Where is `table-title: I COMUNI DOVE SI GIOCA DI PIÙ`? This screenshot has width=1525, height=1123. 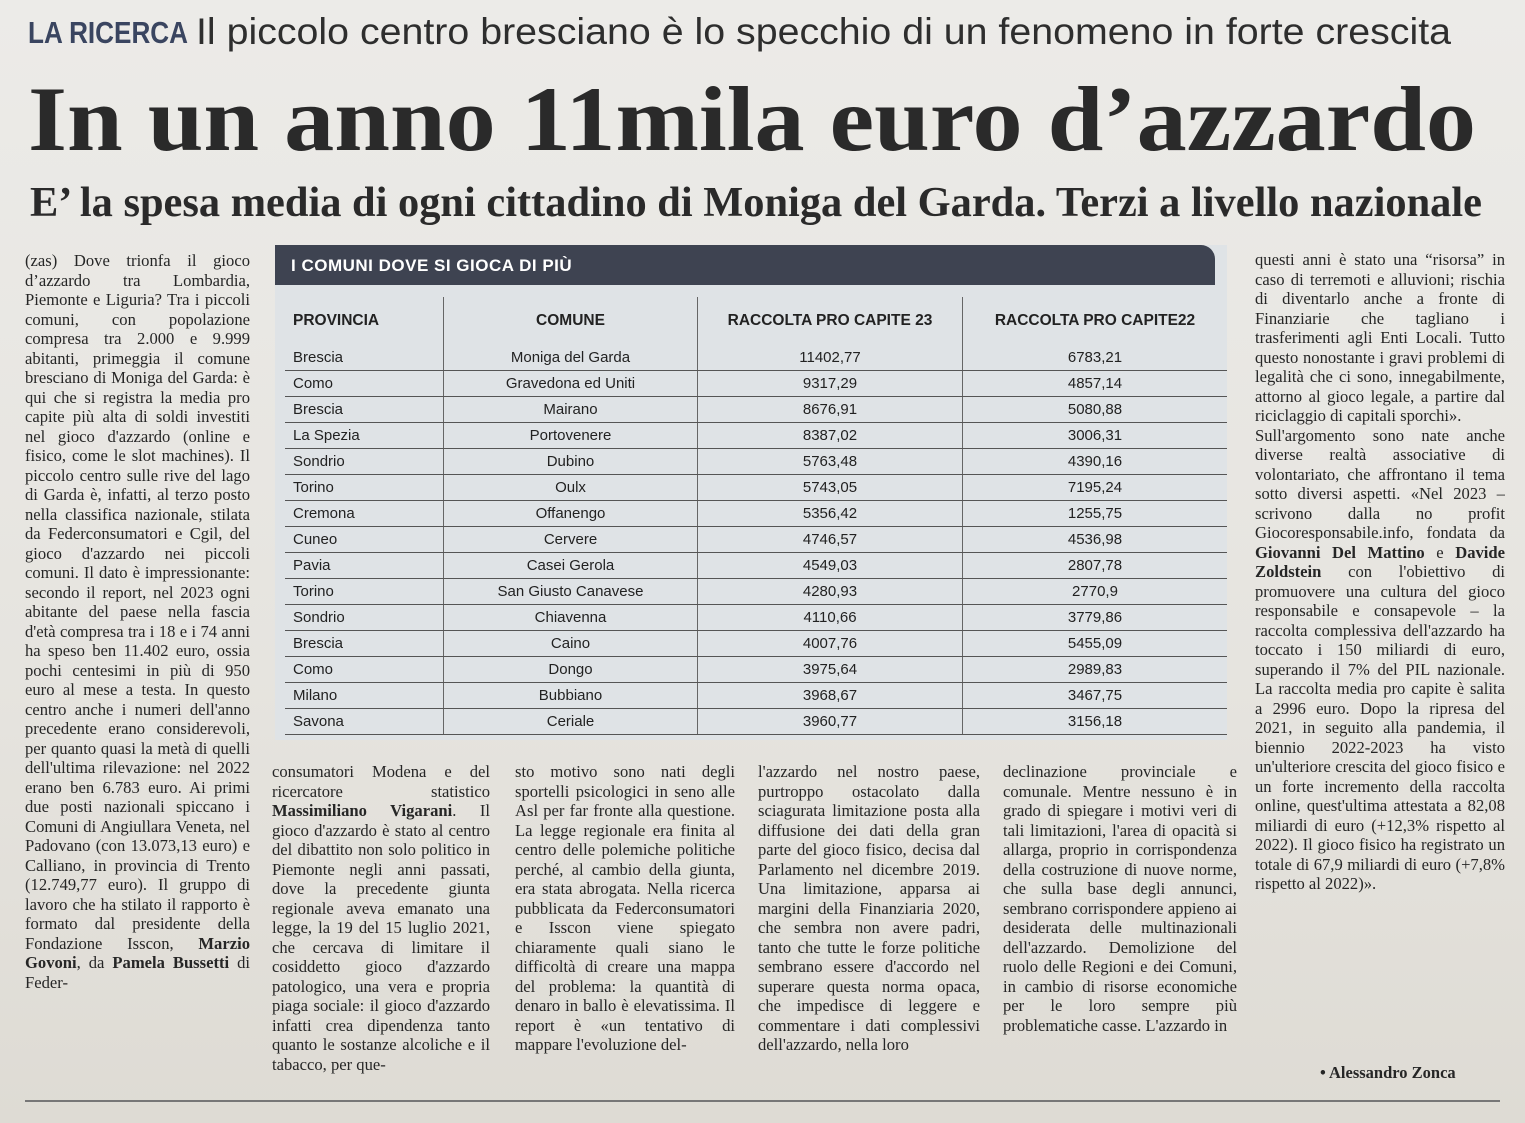
table-title: I COMUNI DOVE SI GIOCA DI PIÙ is located at coordinates (745, 265).